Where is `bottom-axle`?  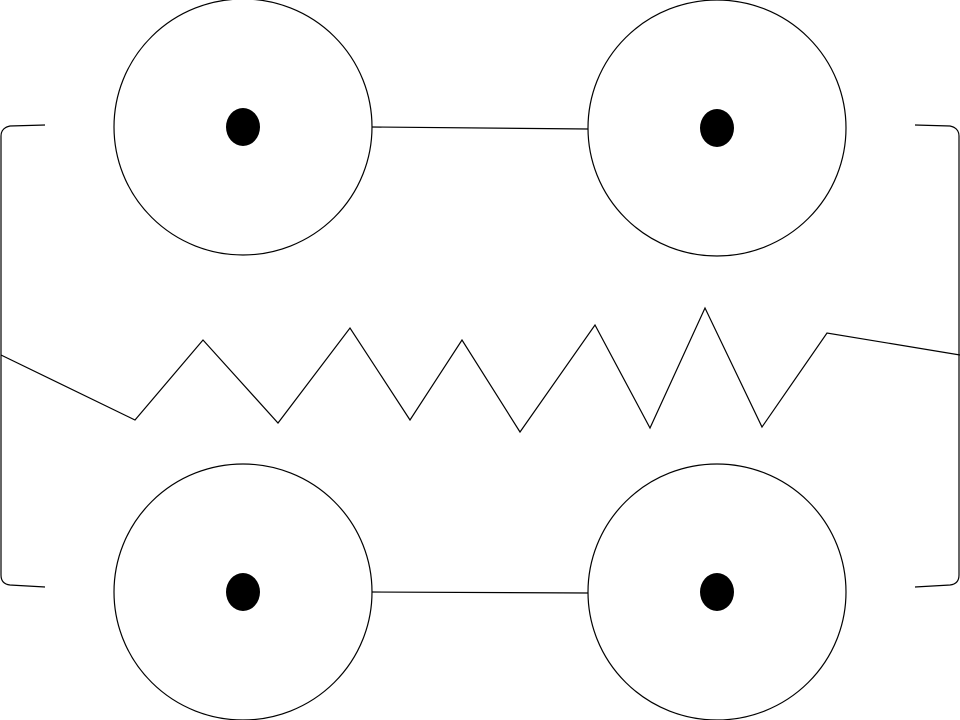 bottom-axle is located at coordinates (480, 592).